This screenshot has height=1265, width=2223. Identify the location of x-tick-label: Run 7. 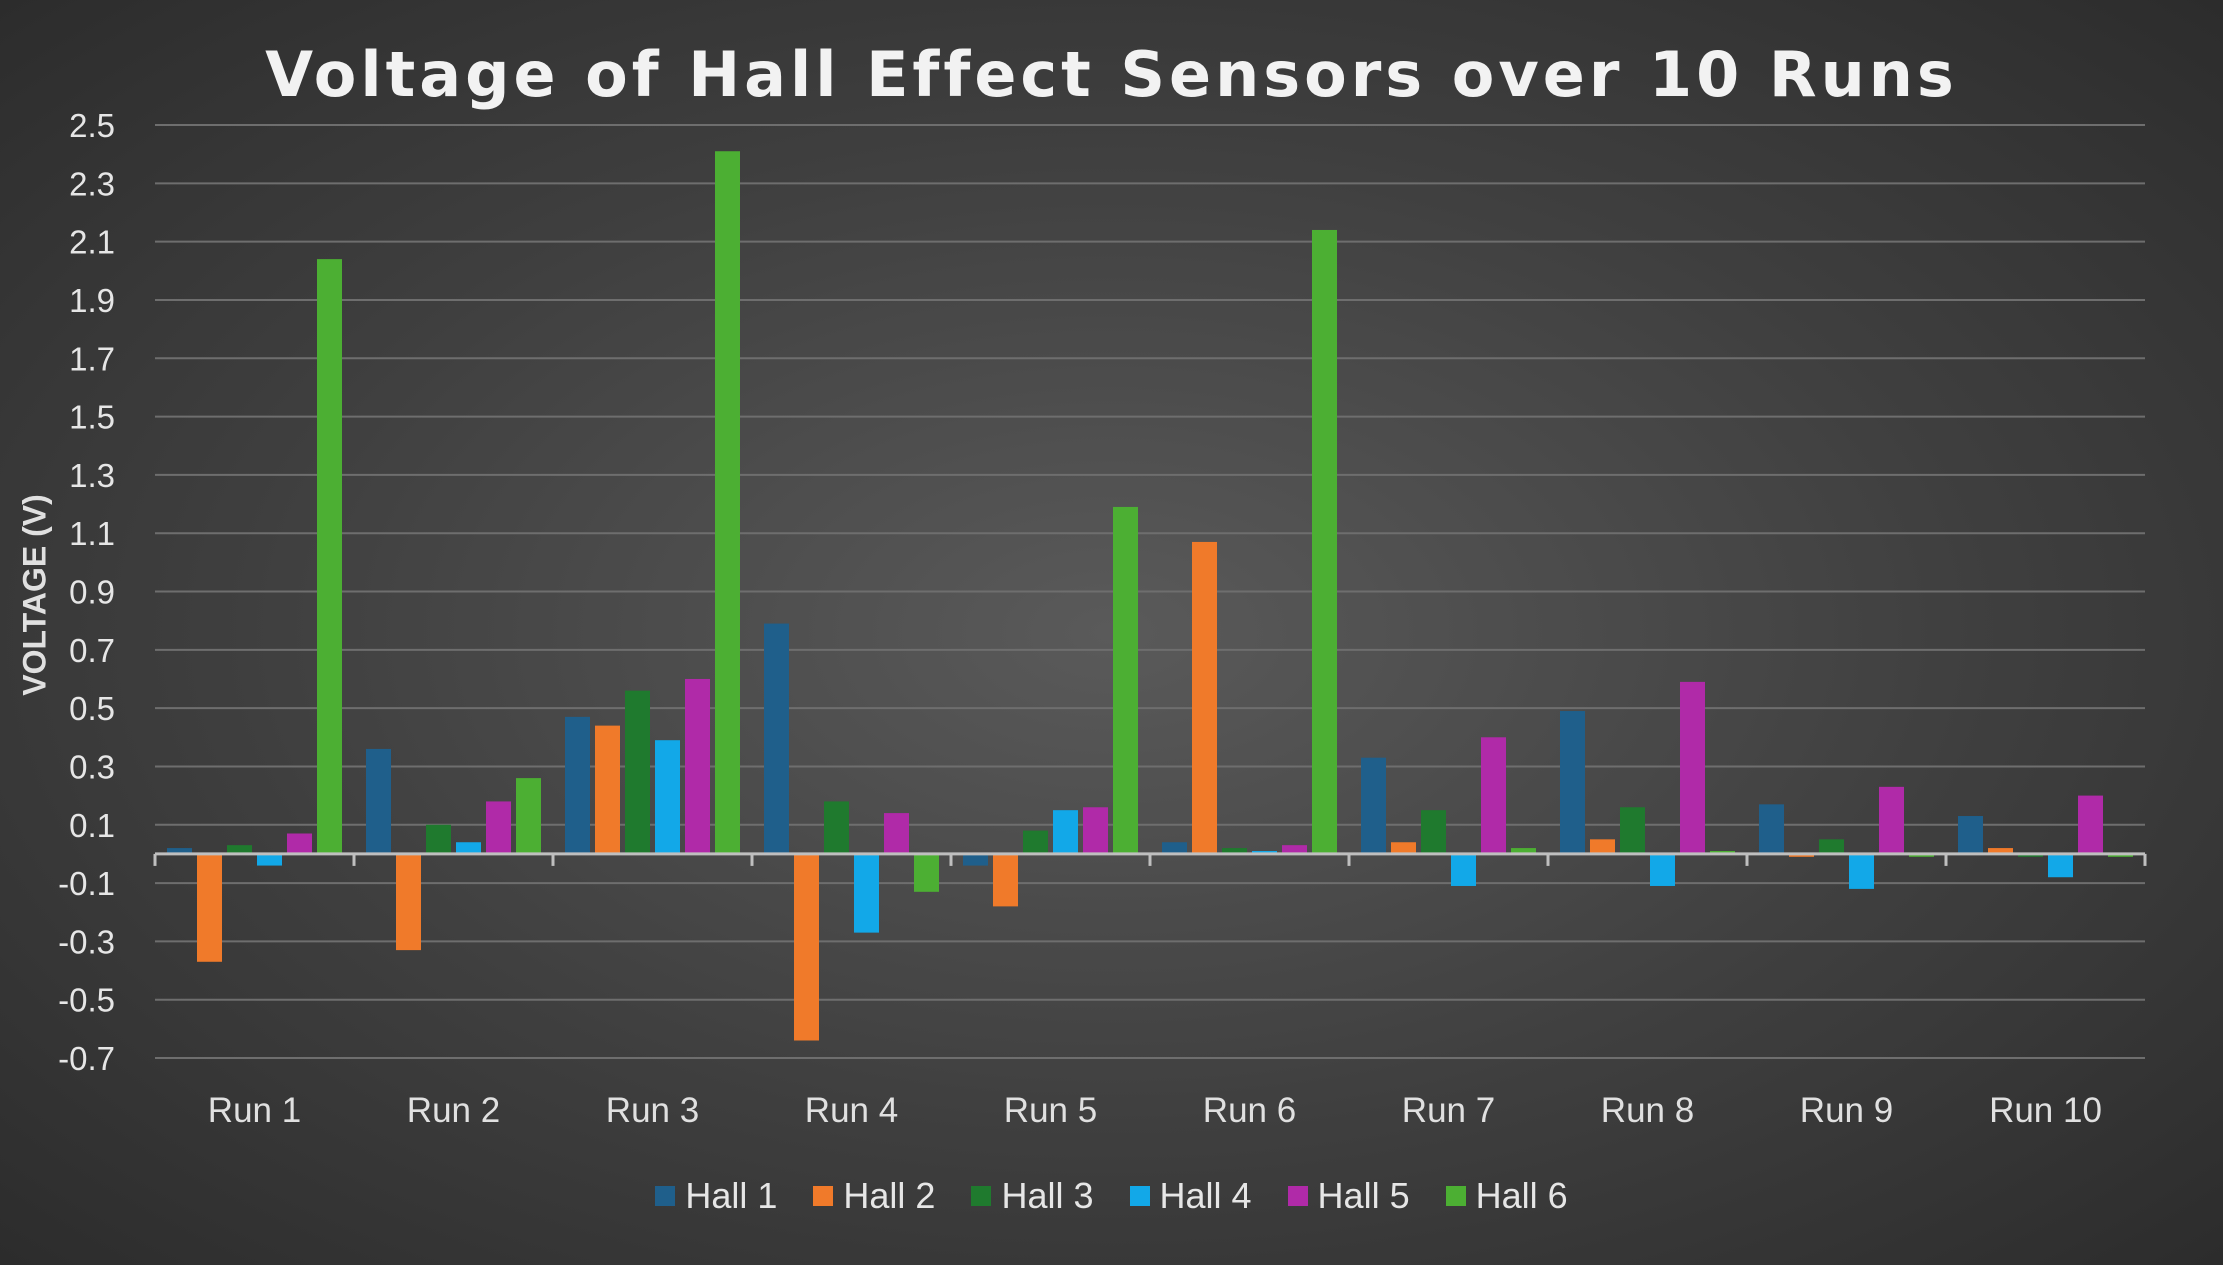
(1448, 1110).